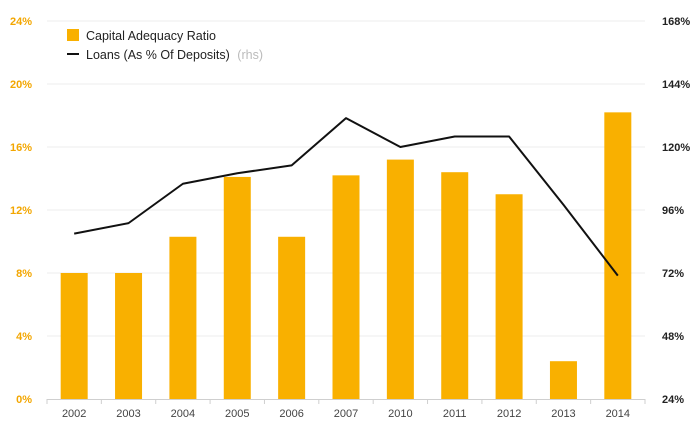 The image size is (700, 433). I want to click on x-tick-label: 2014, so click(618, 414).